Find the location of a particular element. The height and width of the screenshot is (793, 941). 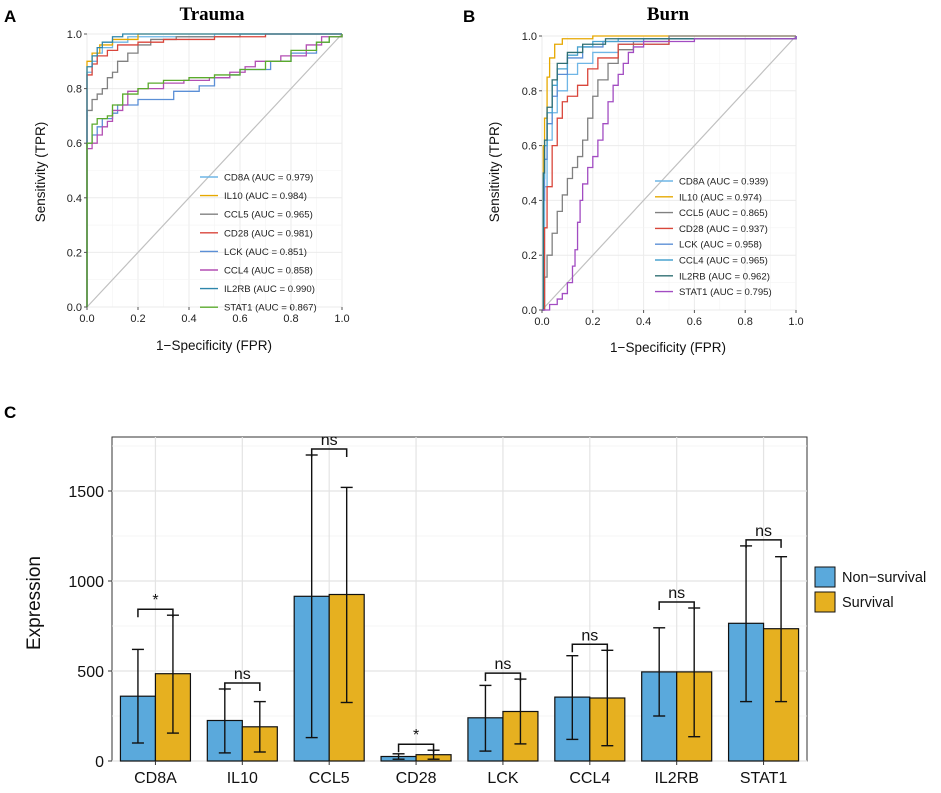

y-tick-label-burn-3: 0.6 is located at coordinates (529, 147).